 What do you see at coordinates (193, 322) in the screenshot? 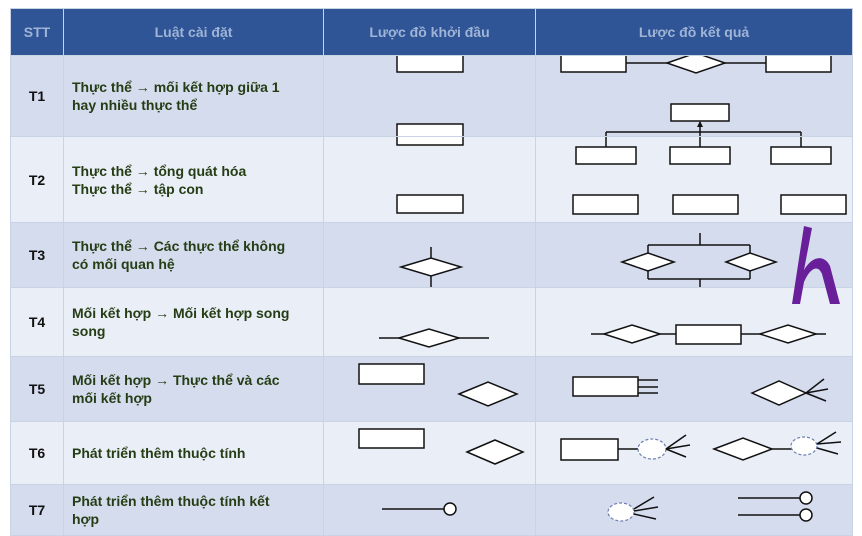
I see `rule-text: Mối kết hợp → Mối kết hợp song song` at bounding box center [193, 322].